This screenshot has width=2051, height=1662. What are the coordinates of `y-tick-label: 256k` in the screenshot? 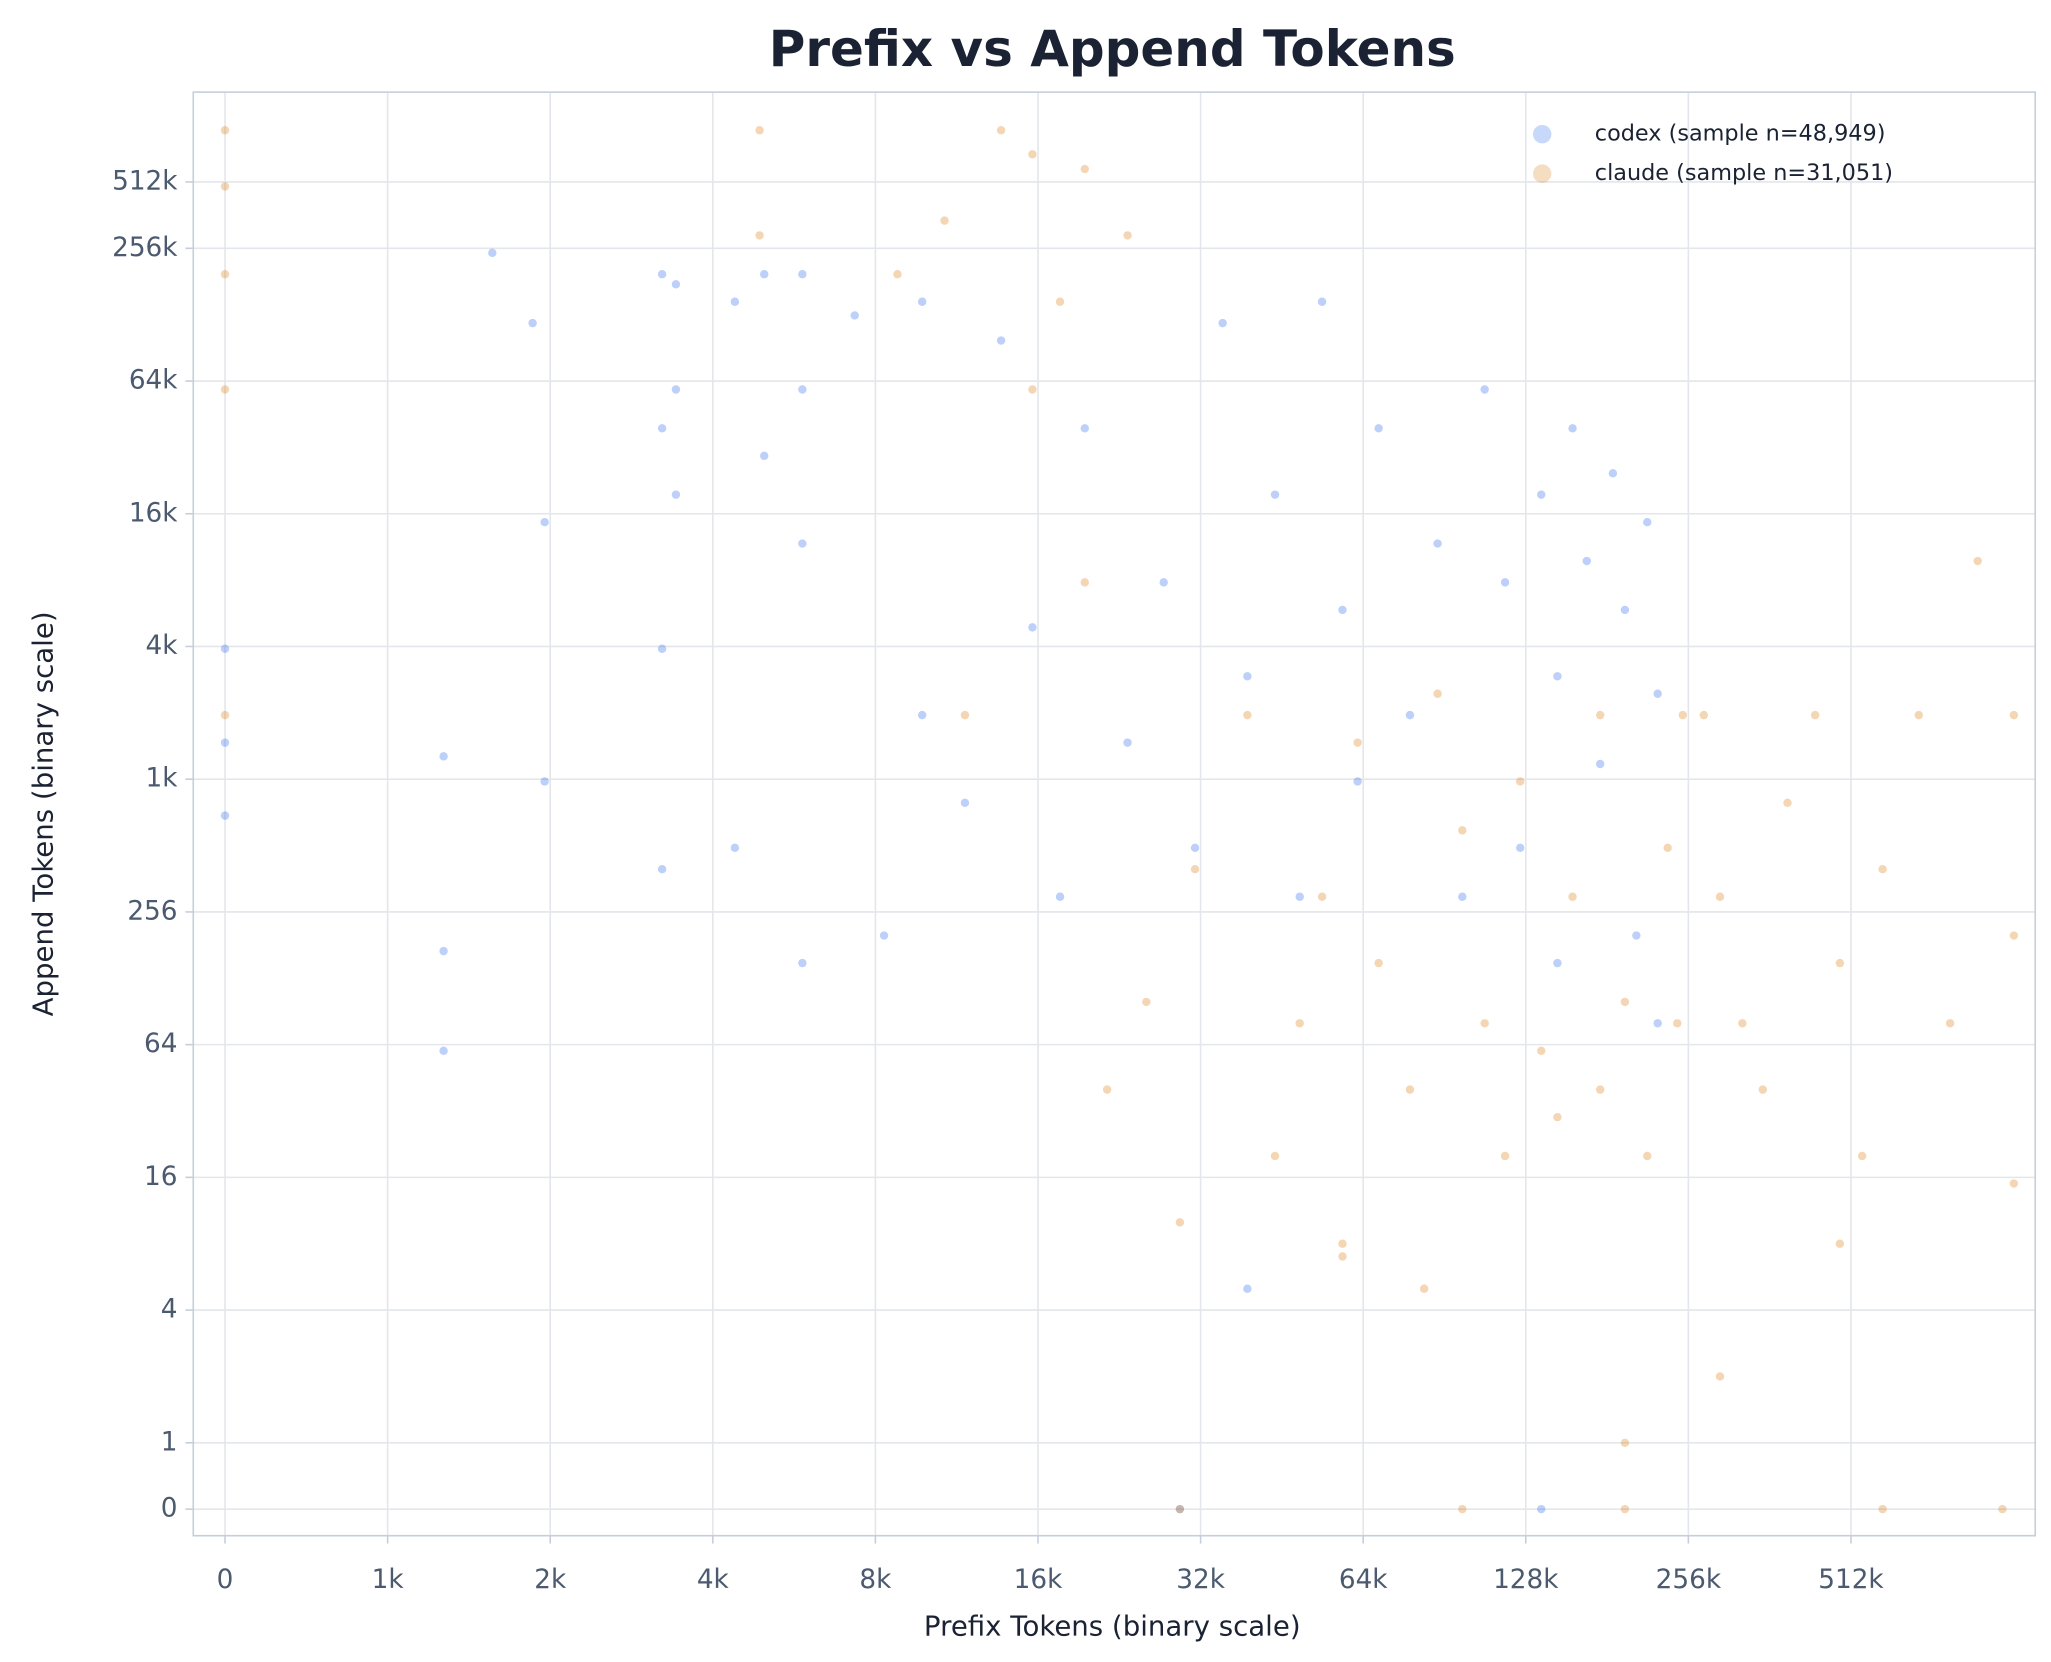 It's located at (145, 248).